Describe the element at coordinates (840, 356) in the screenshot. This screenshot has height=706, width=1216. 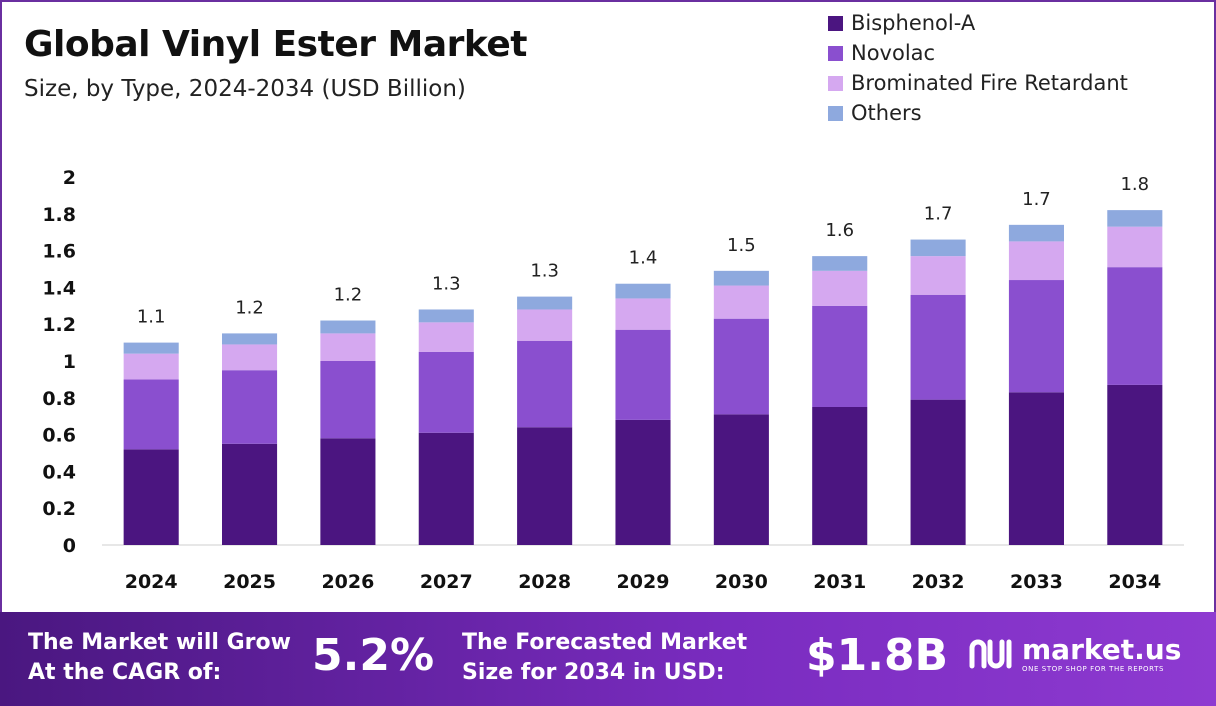
I see `bar-novolac-2031` at that location.